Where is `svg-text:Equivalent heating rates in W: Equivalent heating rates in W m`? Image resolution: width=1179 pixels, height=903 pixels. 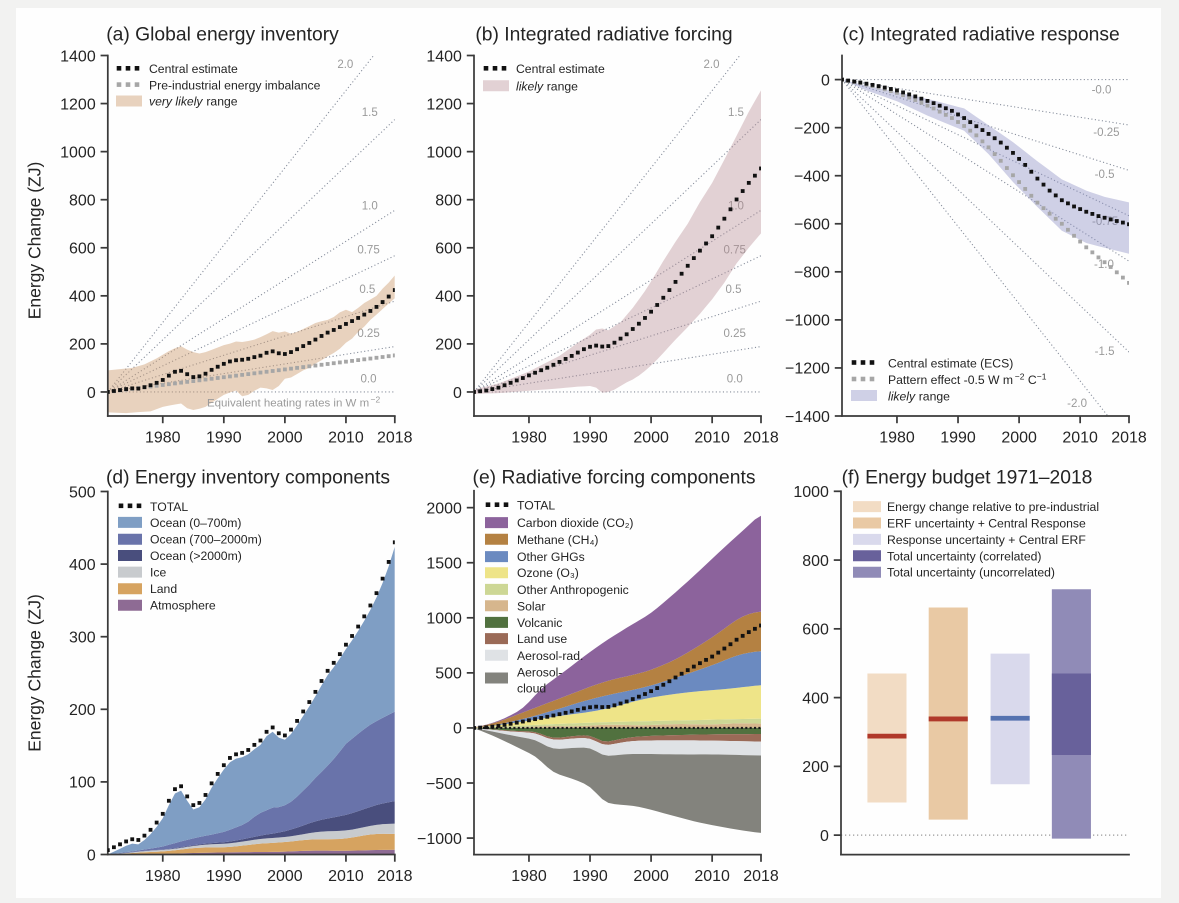
svg-text:Equivalent heating rates in W: Equivalent heating rates in W m is located at coordinates (288, 404).